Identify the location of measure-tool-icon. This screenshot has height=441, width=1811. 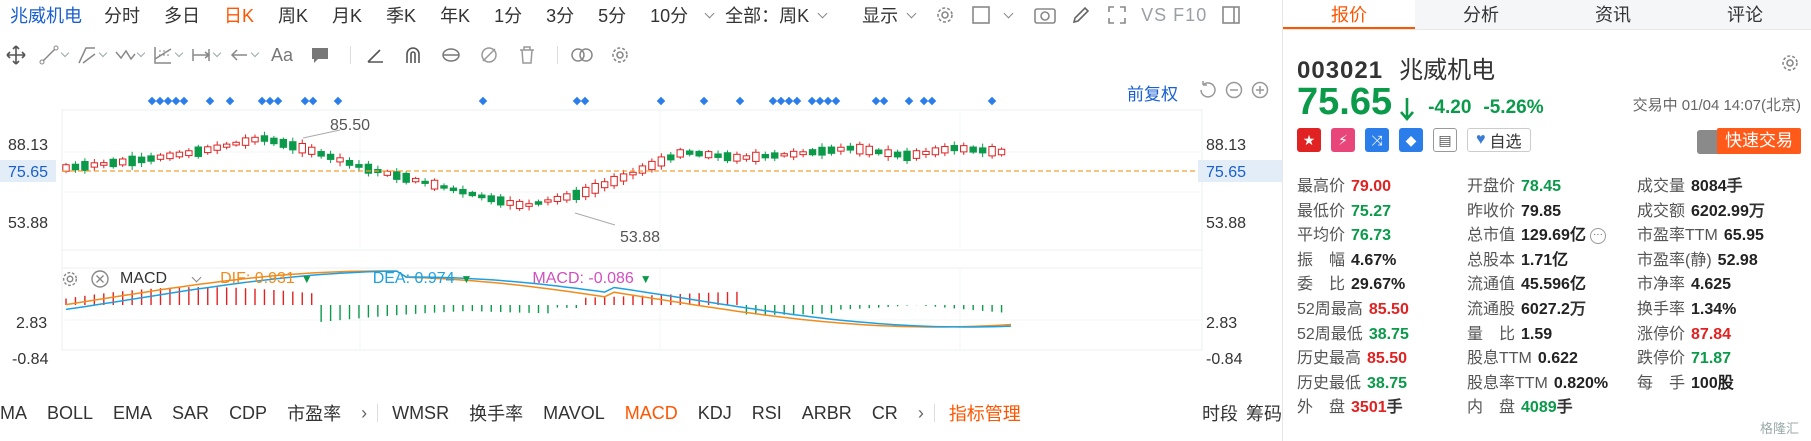
(206, 55).